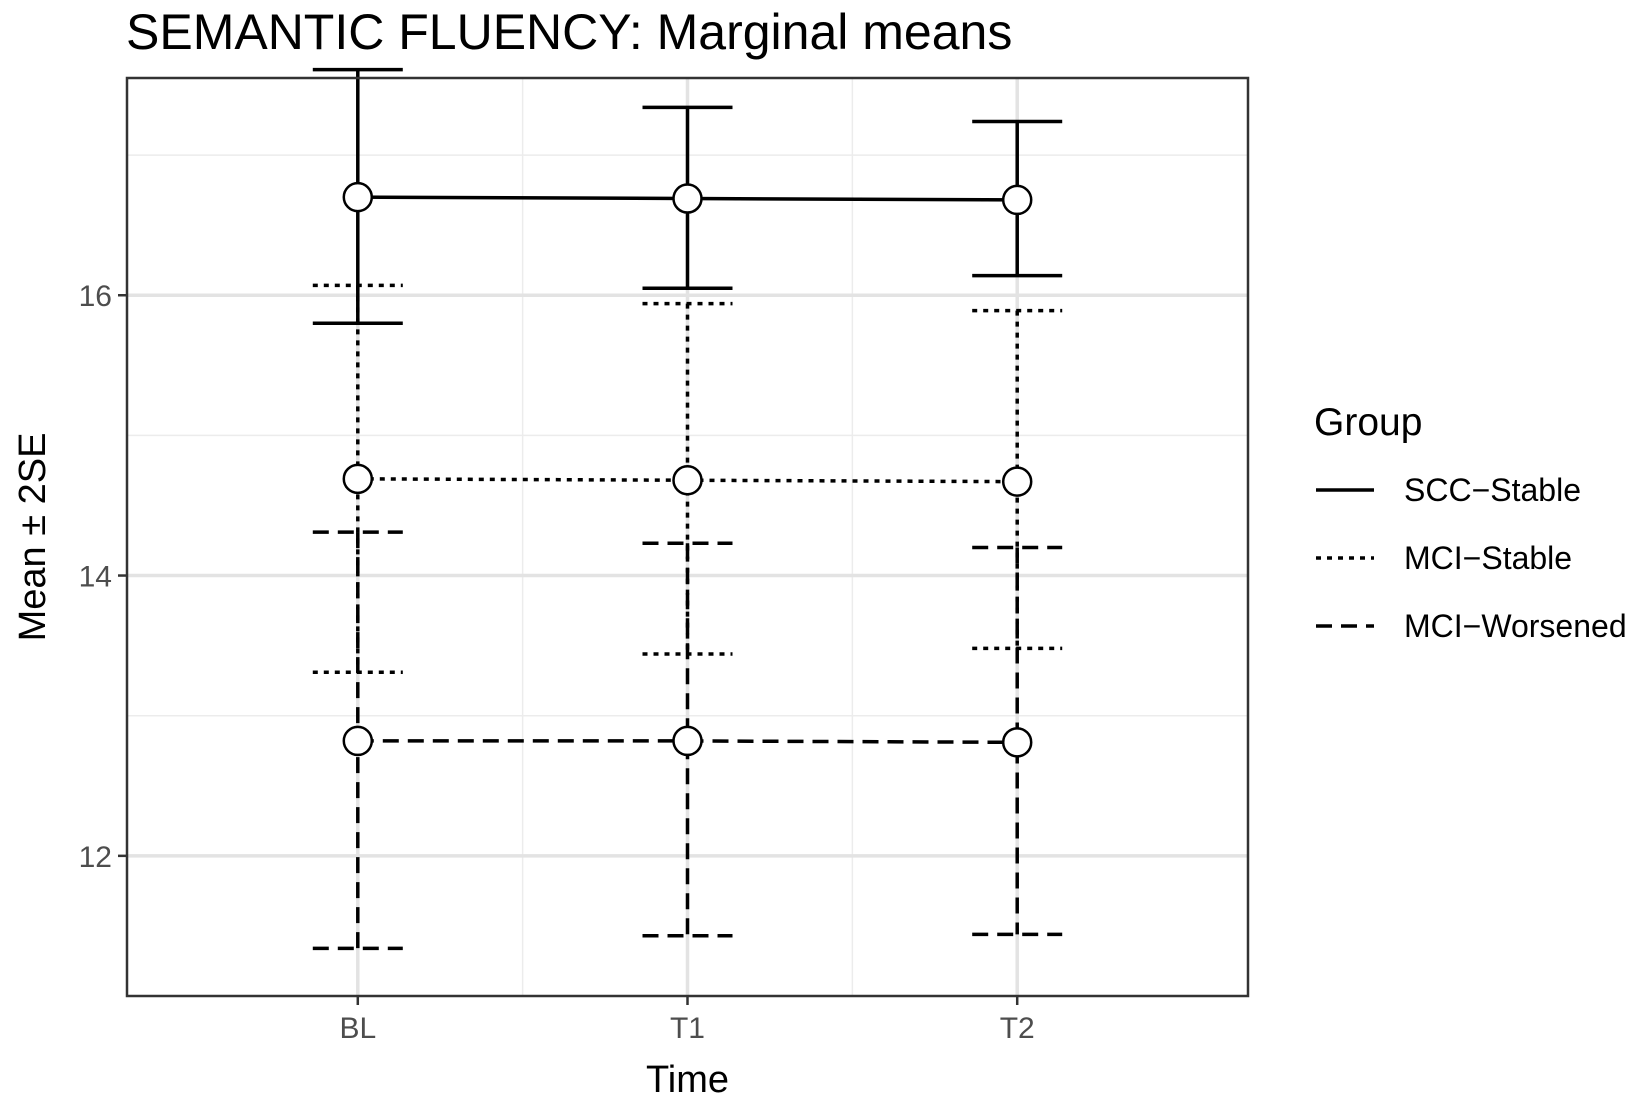 The width and height of the screenshot is (1650, 1096). I want to click on x-tick-label: BL, so click(357, 1028).